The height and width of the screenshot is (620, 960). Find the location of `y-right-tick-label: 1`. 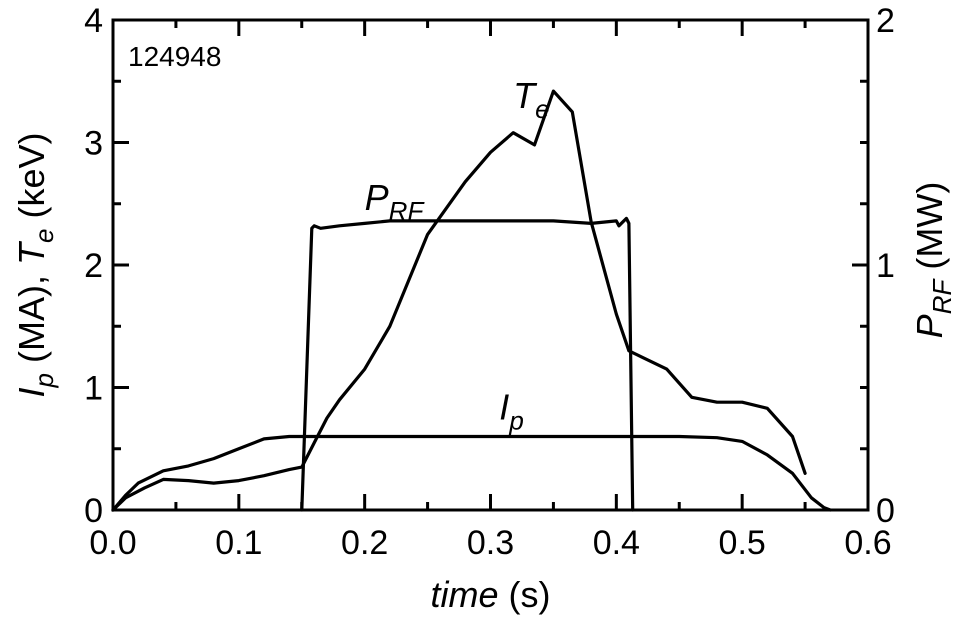

y-right-tick-label: 1 is located at coordinates (885, 266).